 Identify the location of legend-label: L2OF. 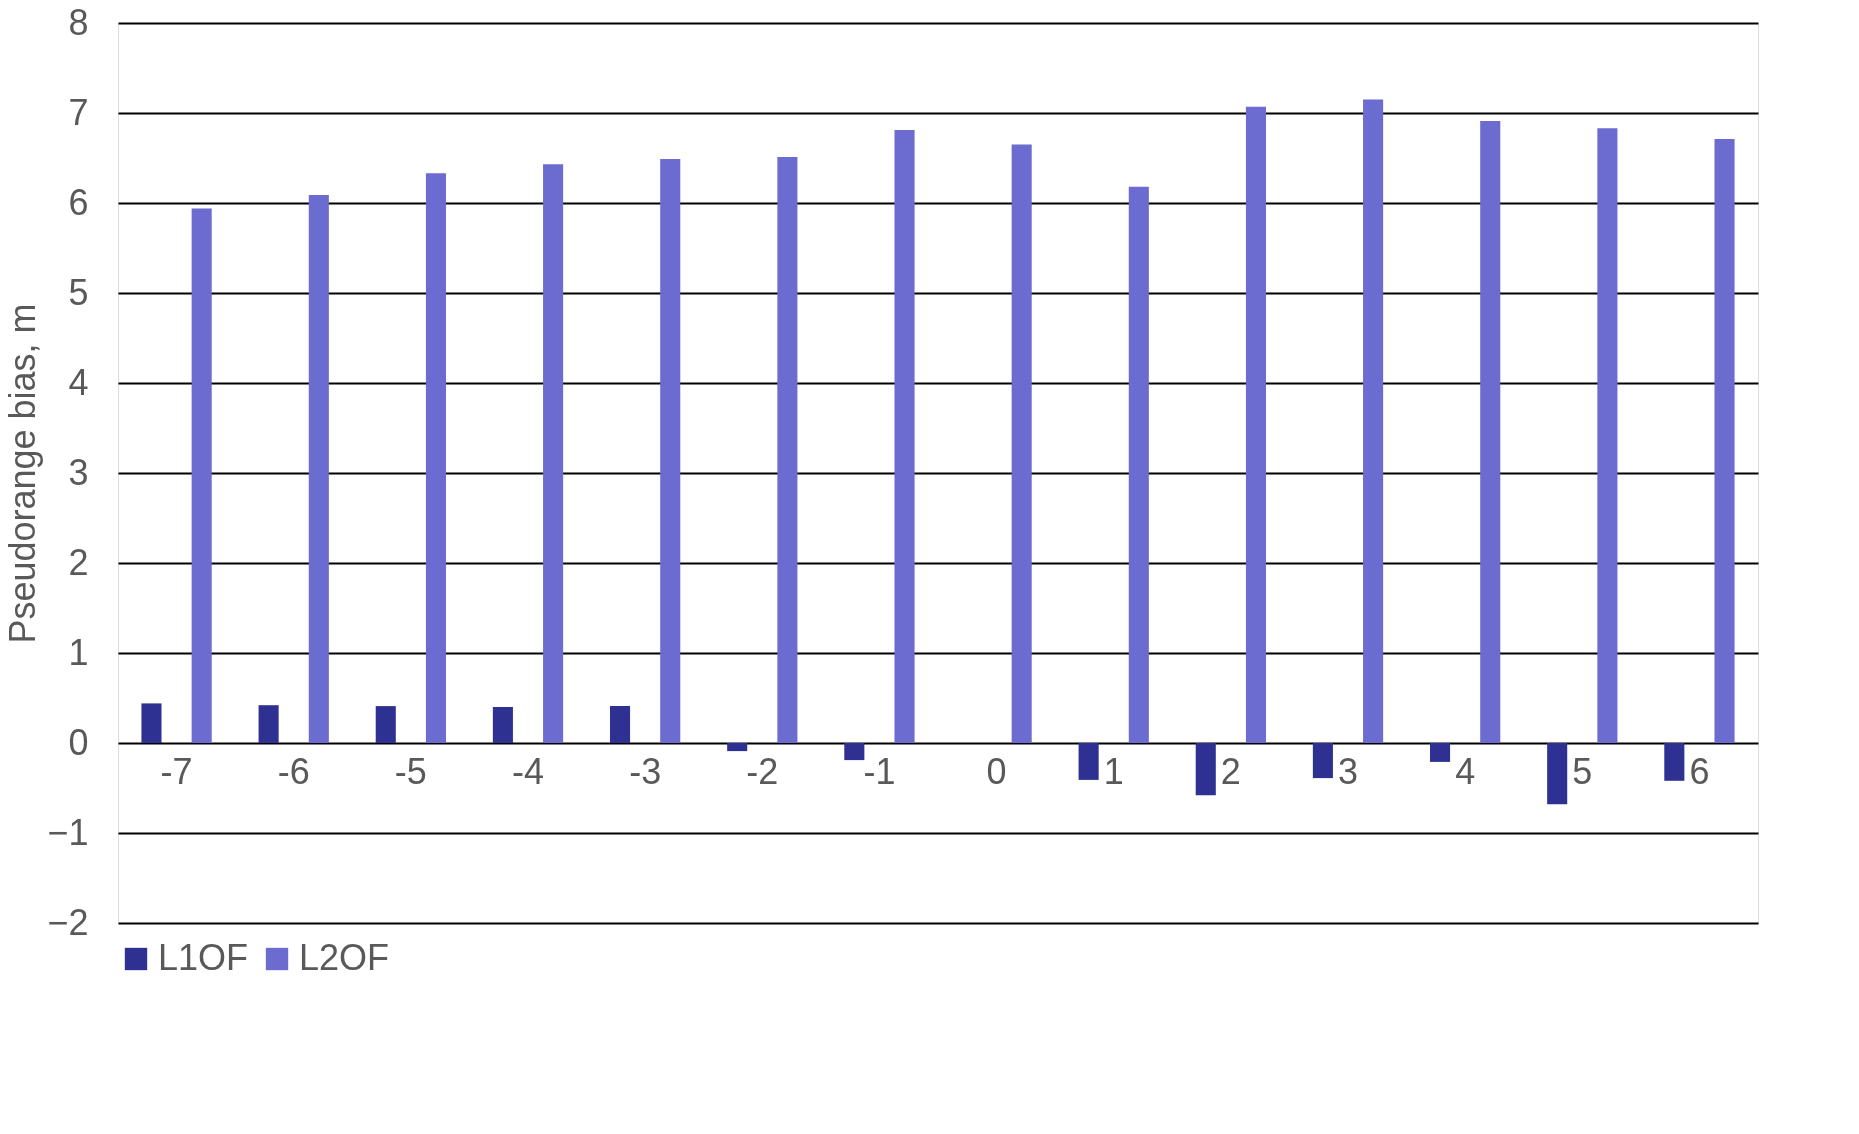
(344, 957).